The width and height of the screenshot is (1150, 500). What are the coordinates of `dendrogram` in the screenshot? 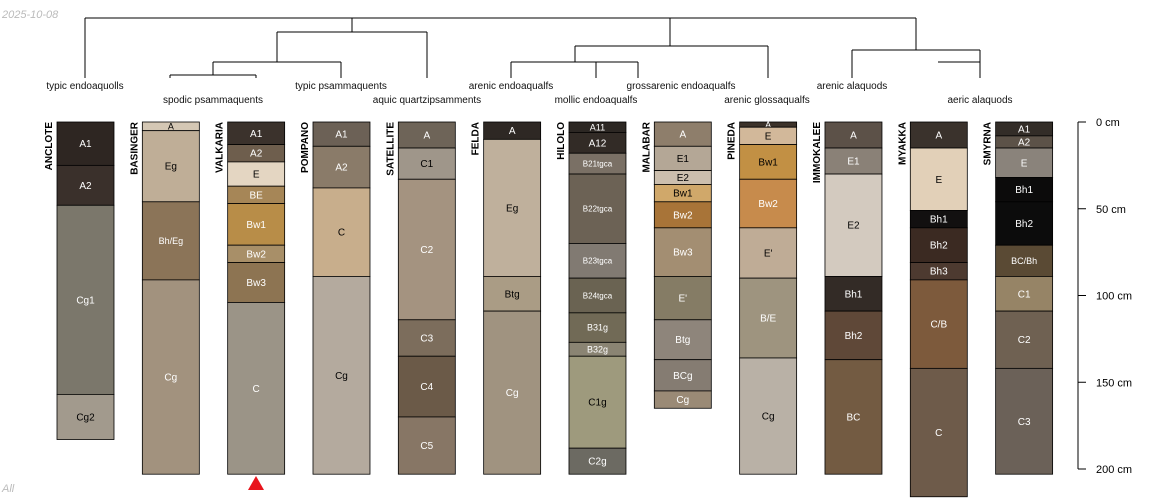 It's located at (532, 47).